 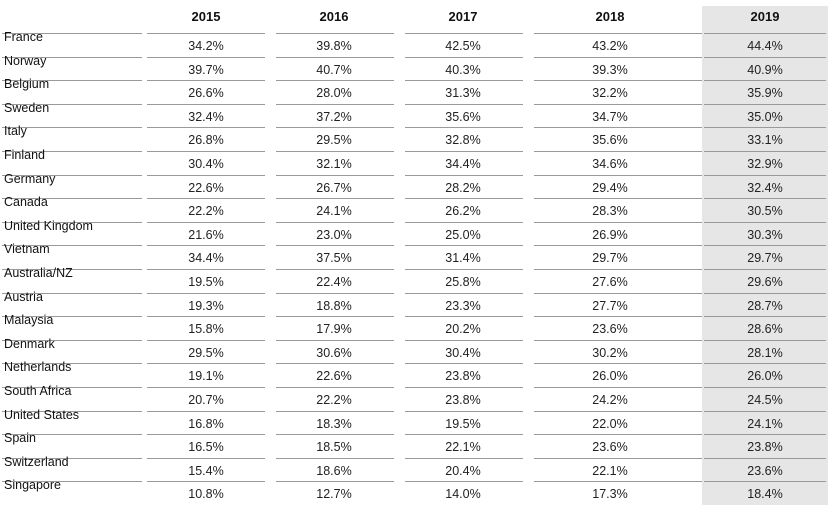 I want to click on cell-2018: 26.0%, so click(x=610, y=376).